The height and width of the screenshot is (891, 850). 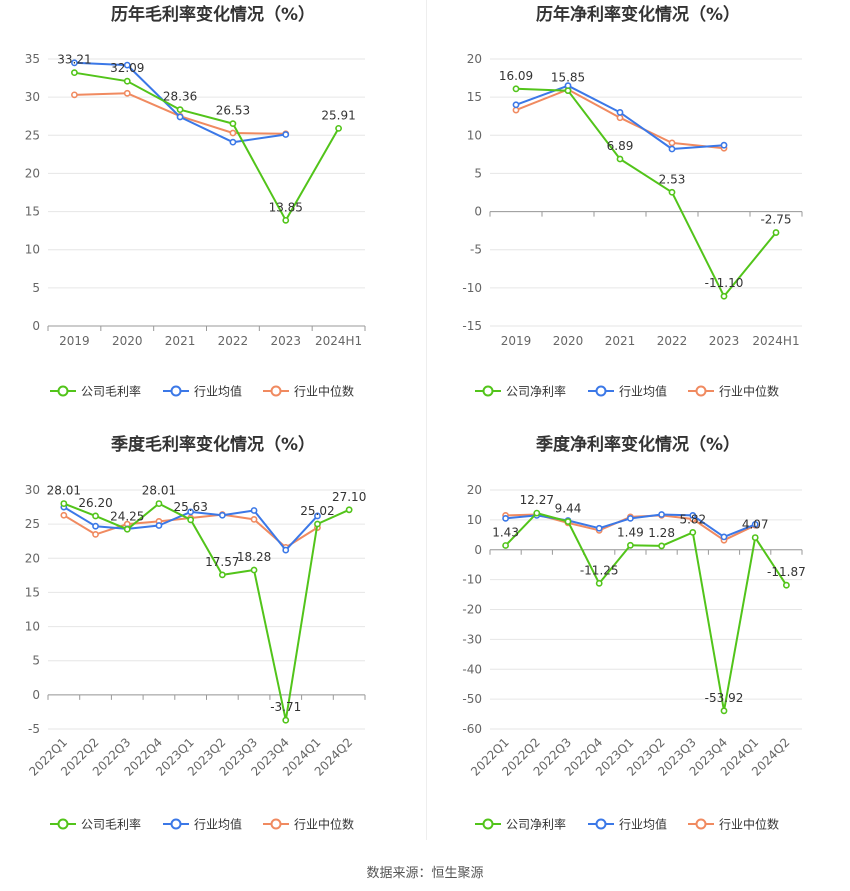 I want to click on y-tick-label: 5, so click(x=36, y=661).